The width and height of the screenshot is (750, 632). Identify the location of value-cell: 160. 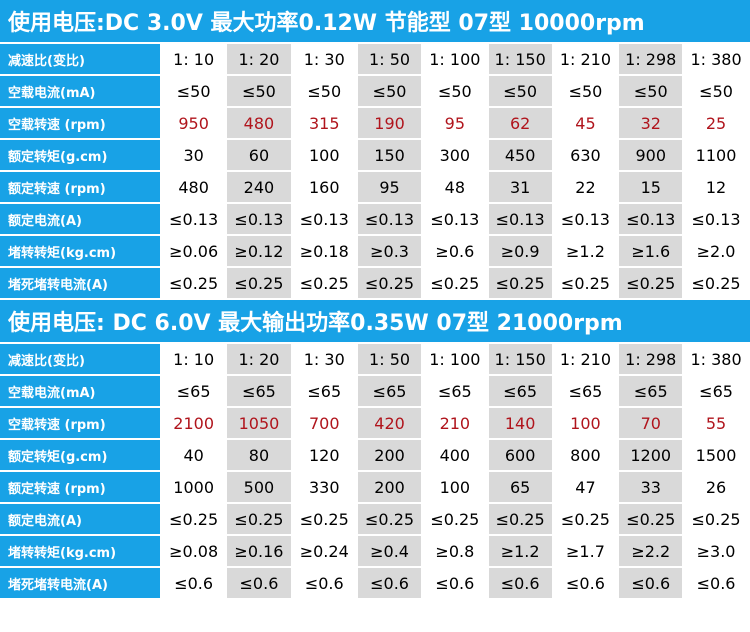
(324, 187).